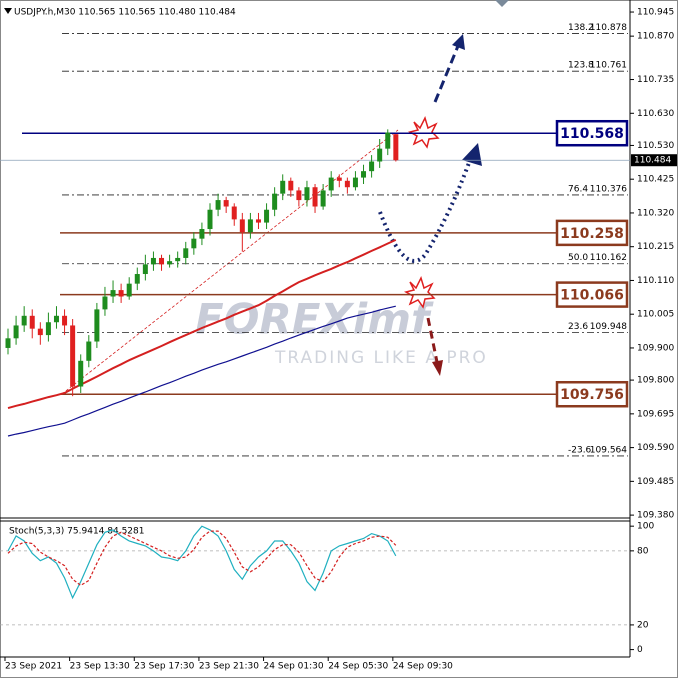  Describe the element at coordinates (655, 281) in the screenshot. I see `y-tick-label: 110.110` at that location.